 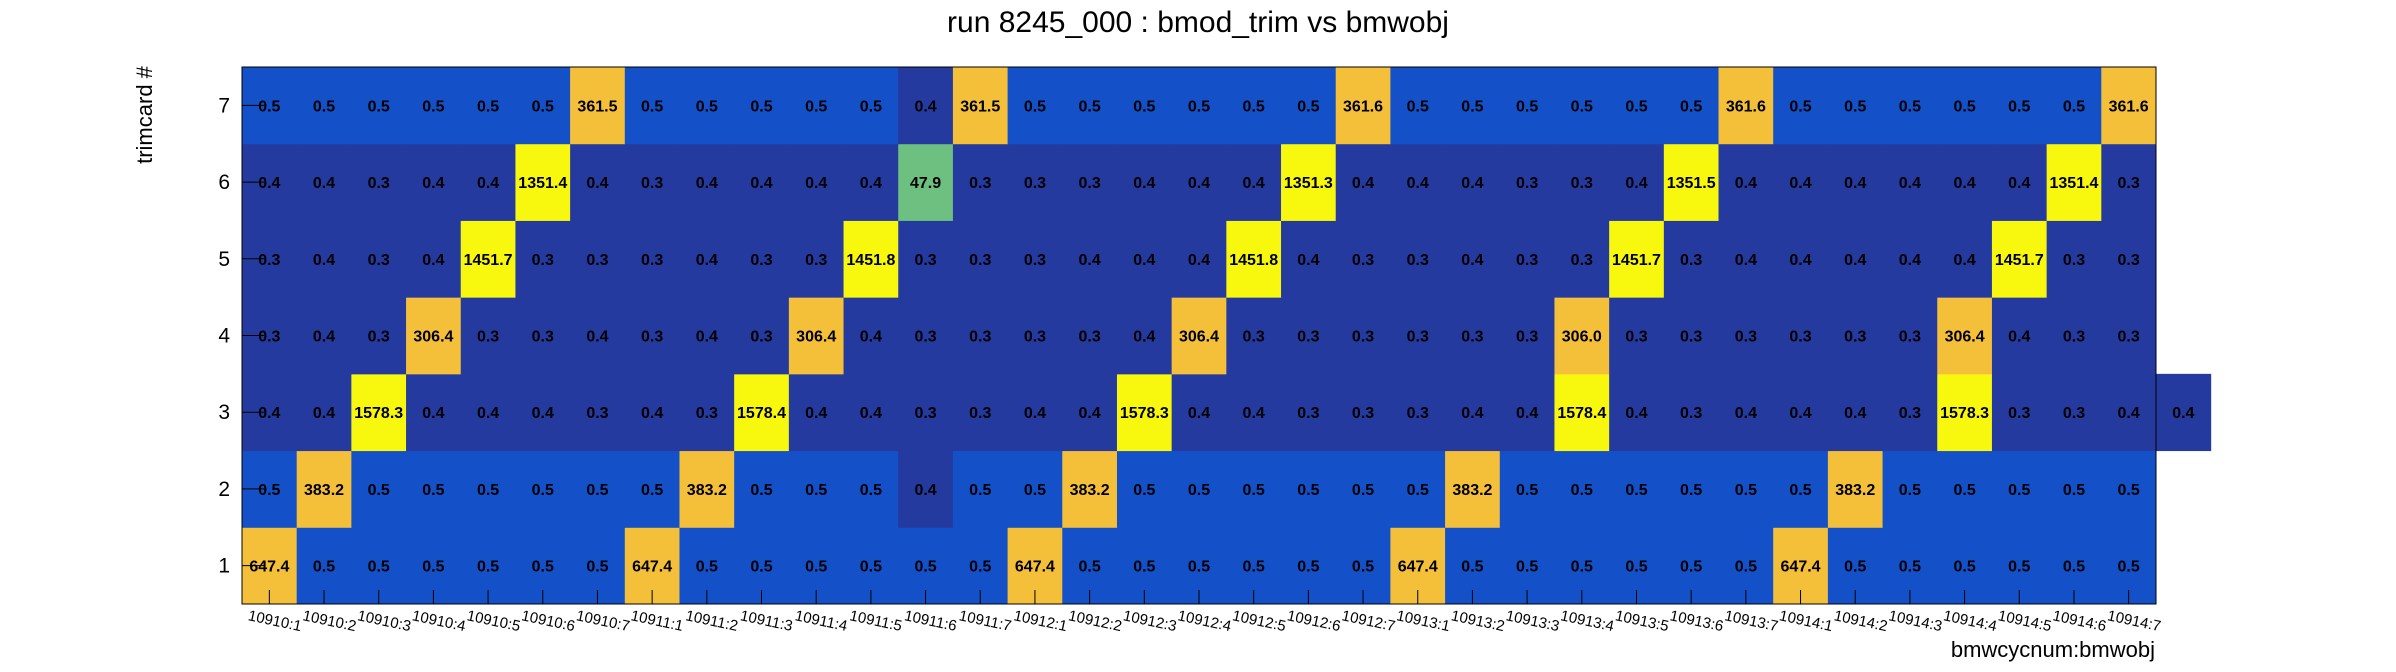 What do you see at coordinates (1478, 621) in the screenshot?
I see `x-tick-label: 10913:2` at bounding box center [1478, 621].